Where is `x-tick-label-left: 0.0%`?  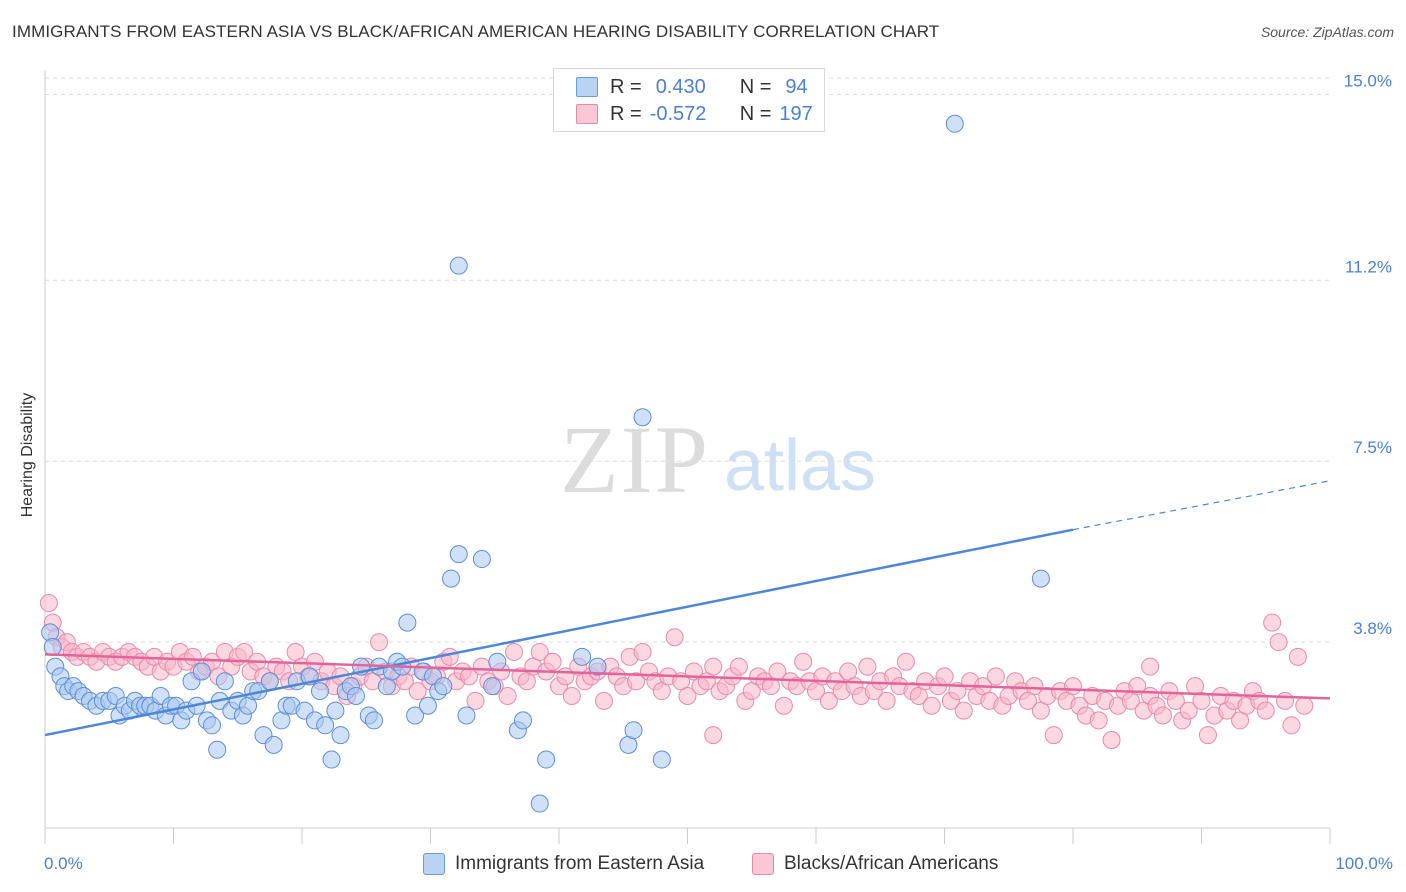 x-tick-label-left: 0.0% is located at coordinates (63, 863).